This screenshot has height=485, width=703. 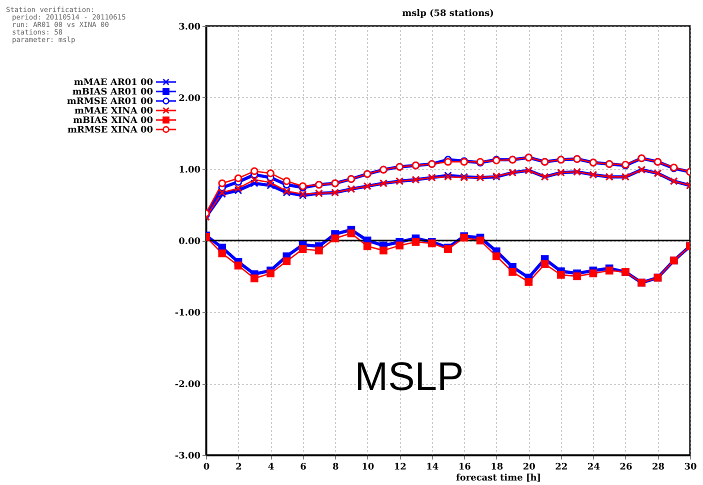 What do you see at coordinates (593, 467) in the screenshot?
I see `x-tick-label: 24` at bounding box center [593, 467].